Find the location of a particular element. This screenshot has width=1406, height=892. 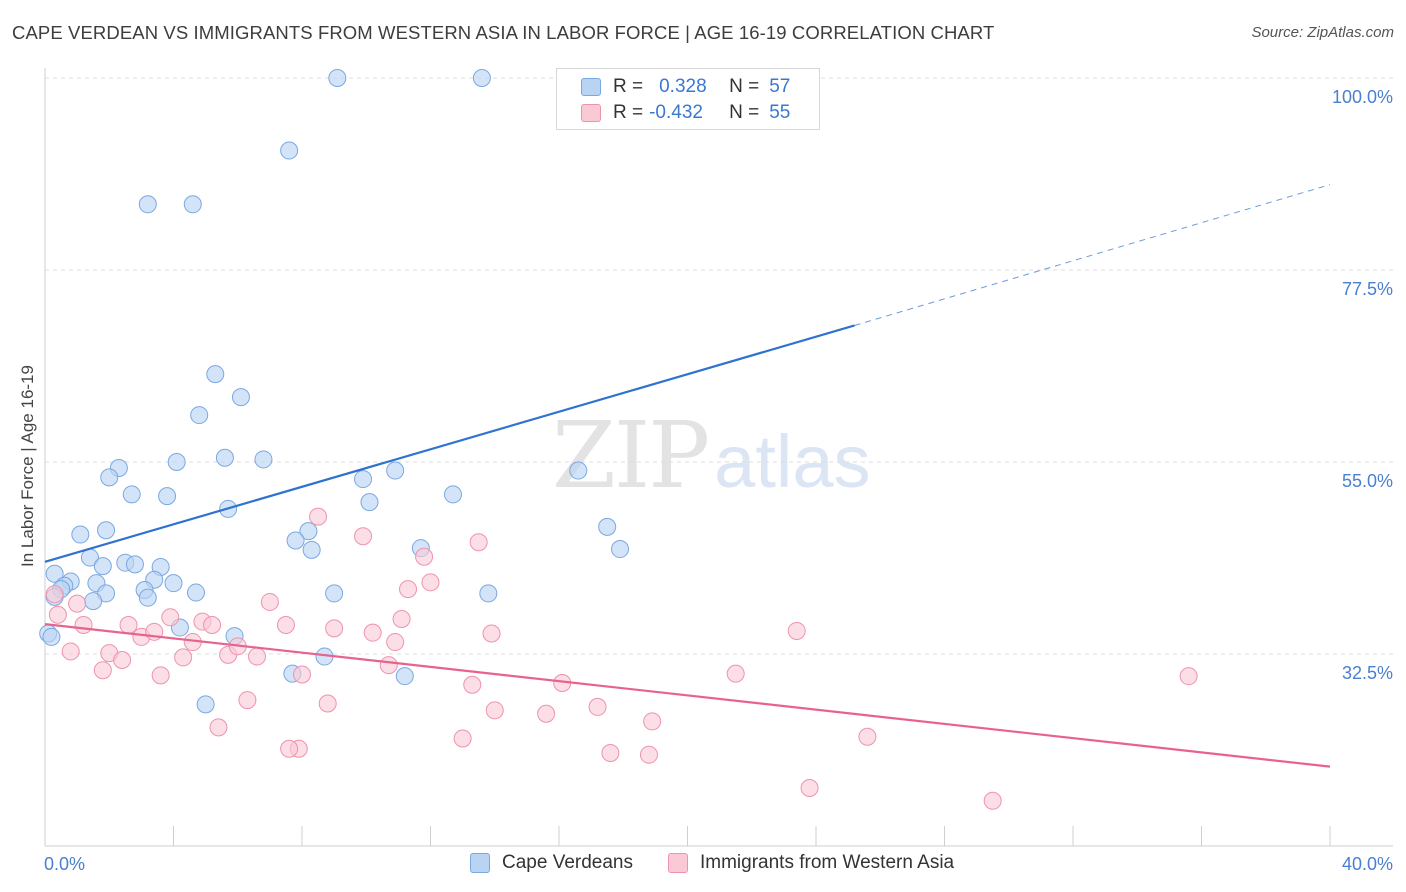

legend-r-label: R = is located at coordinates (628, 112).